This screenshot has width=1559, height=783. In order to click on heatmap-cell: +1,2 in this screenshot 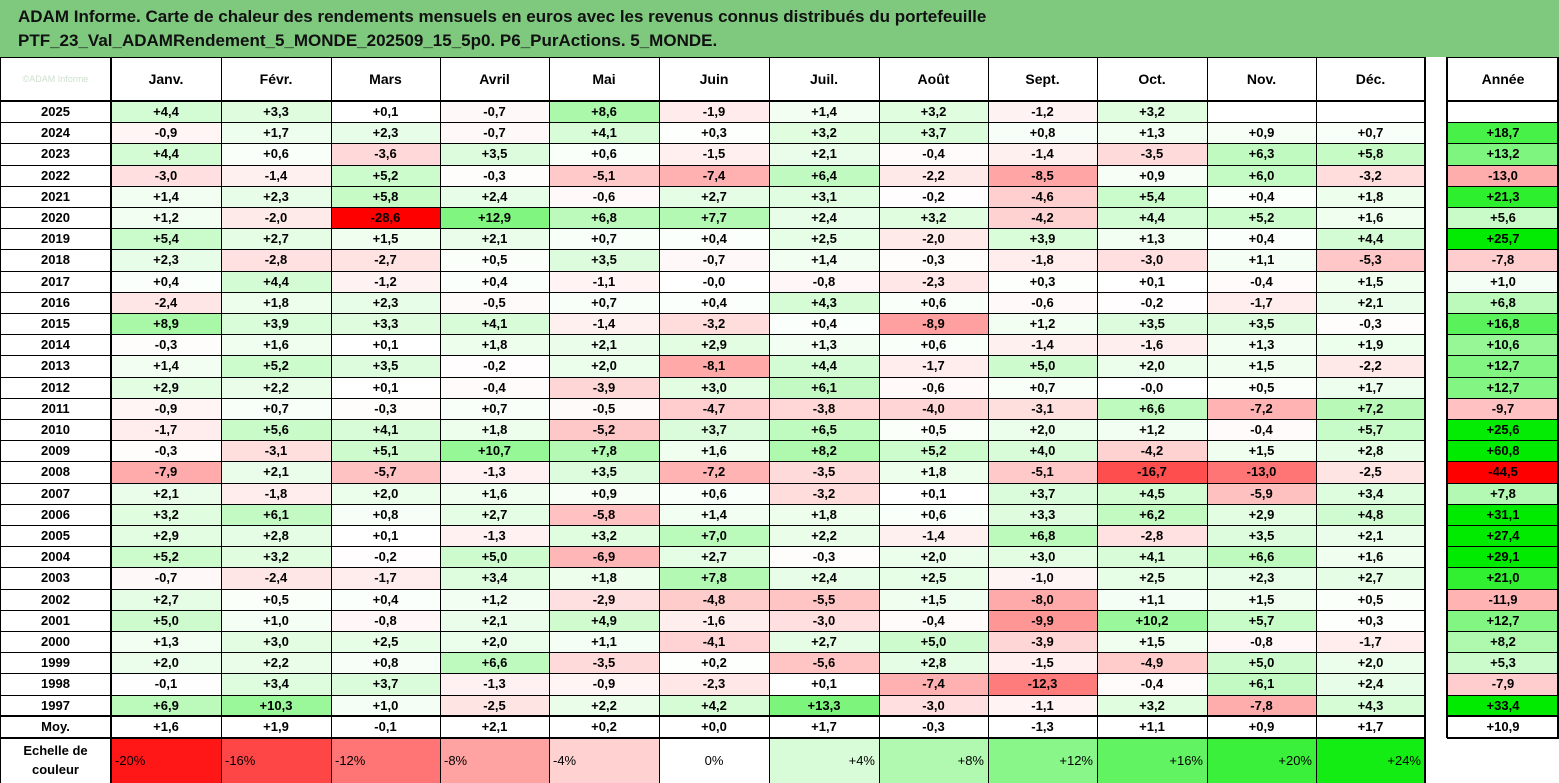, I will do `click(494, 599)`.